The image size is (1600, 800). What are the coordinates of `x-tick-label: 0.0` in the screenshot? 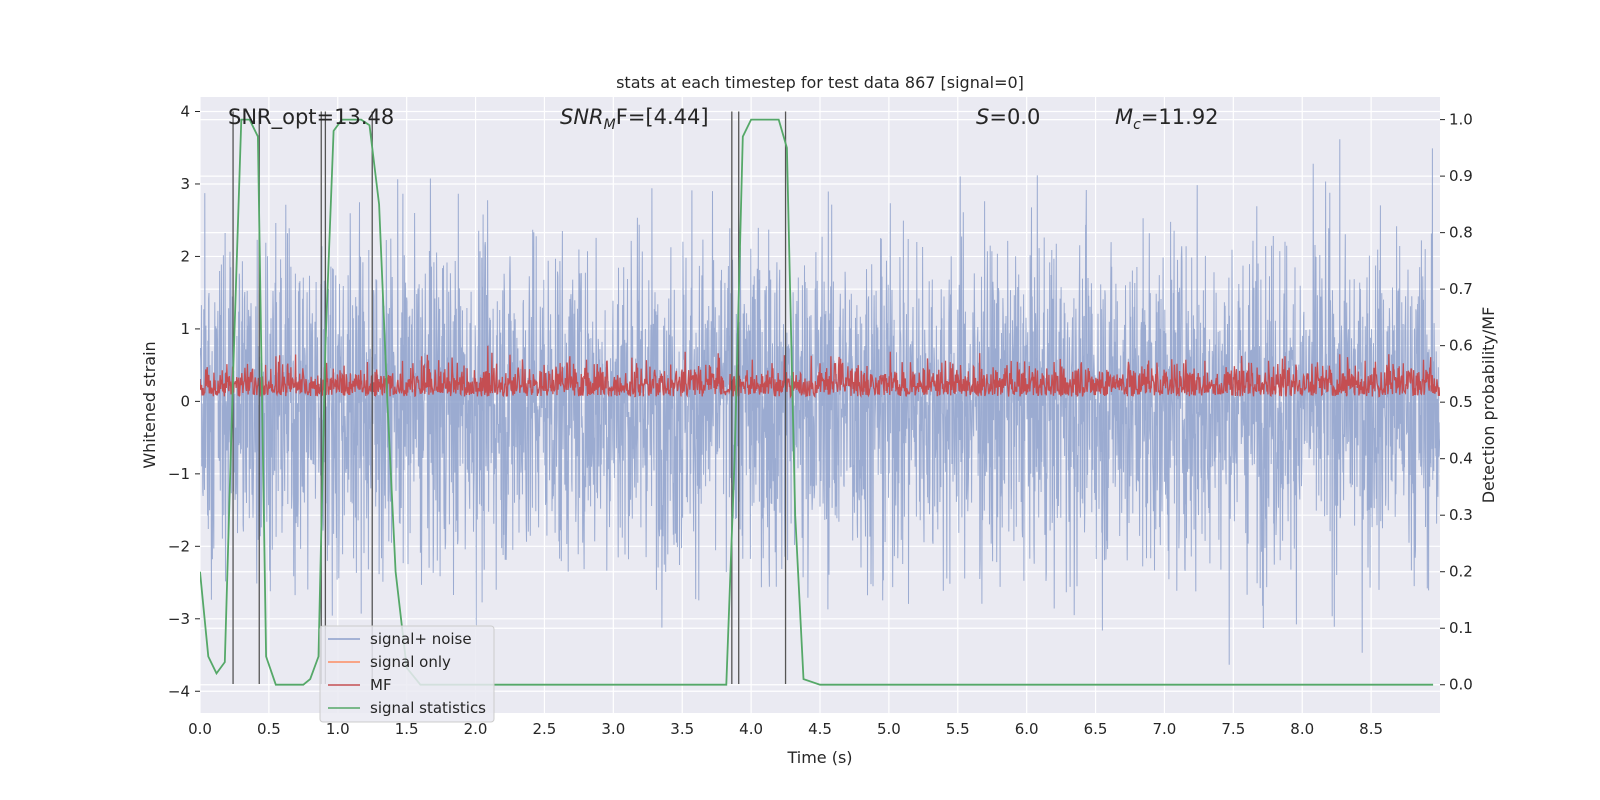 It's located at (200, 729).